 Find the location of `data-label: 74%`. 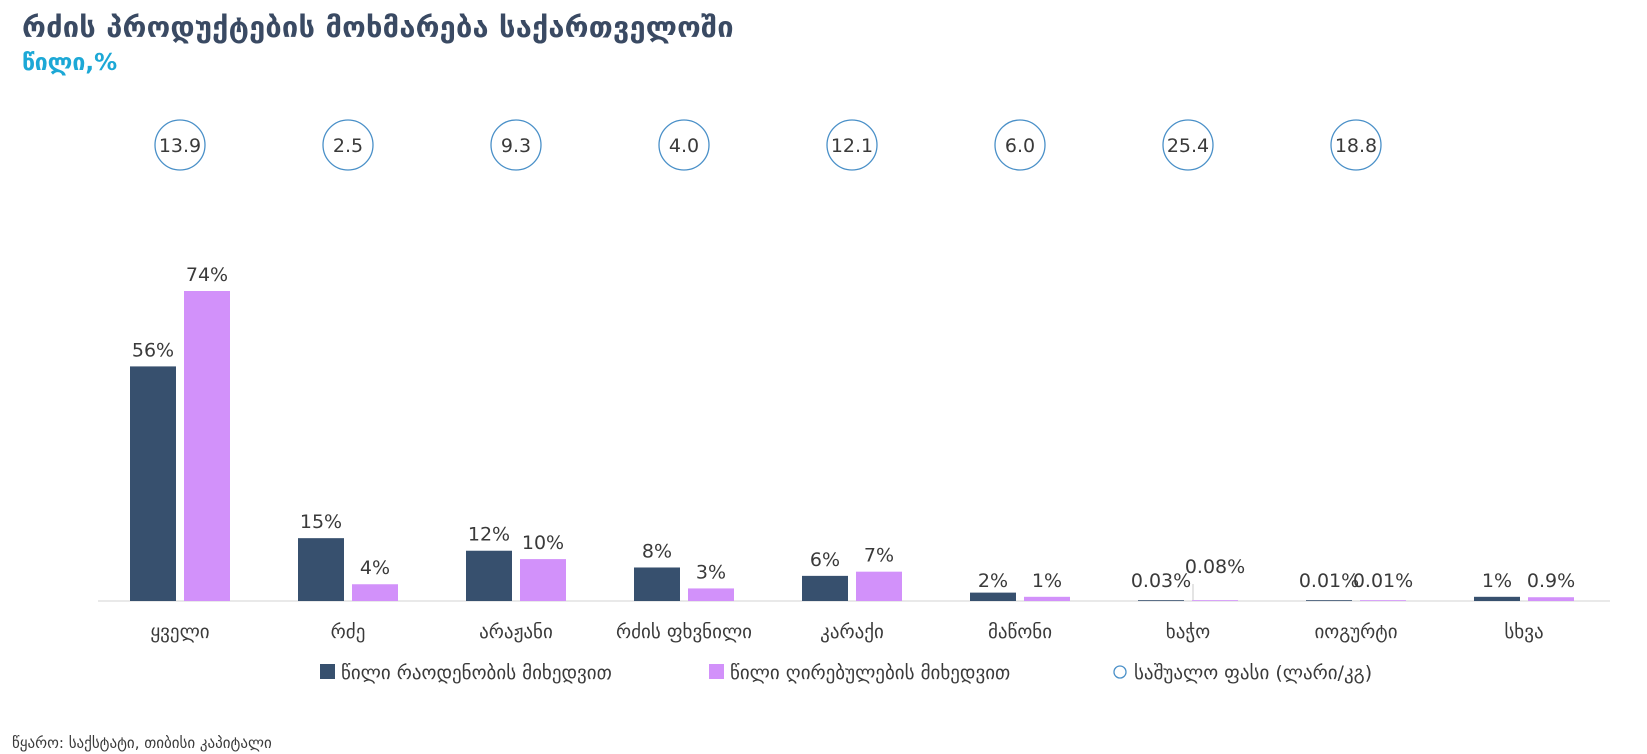

data-label: 74% is located at coordinates (207, 275).